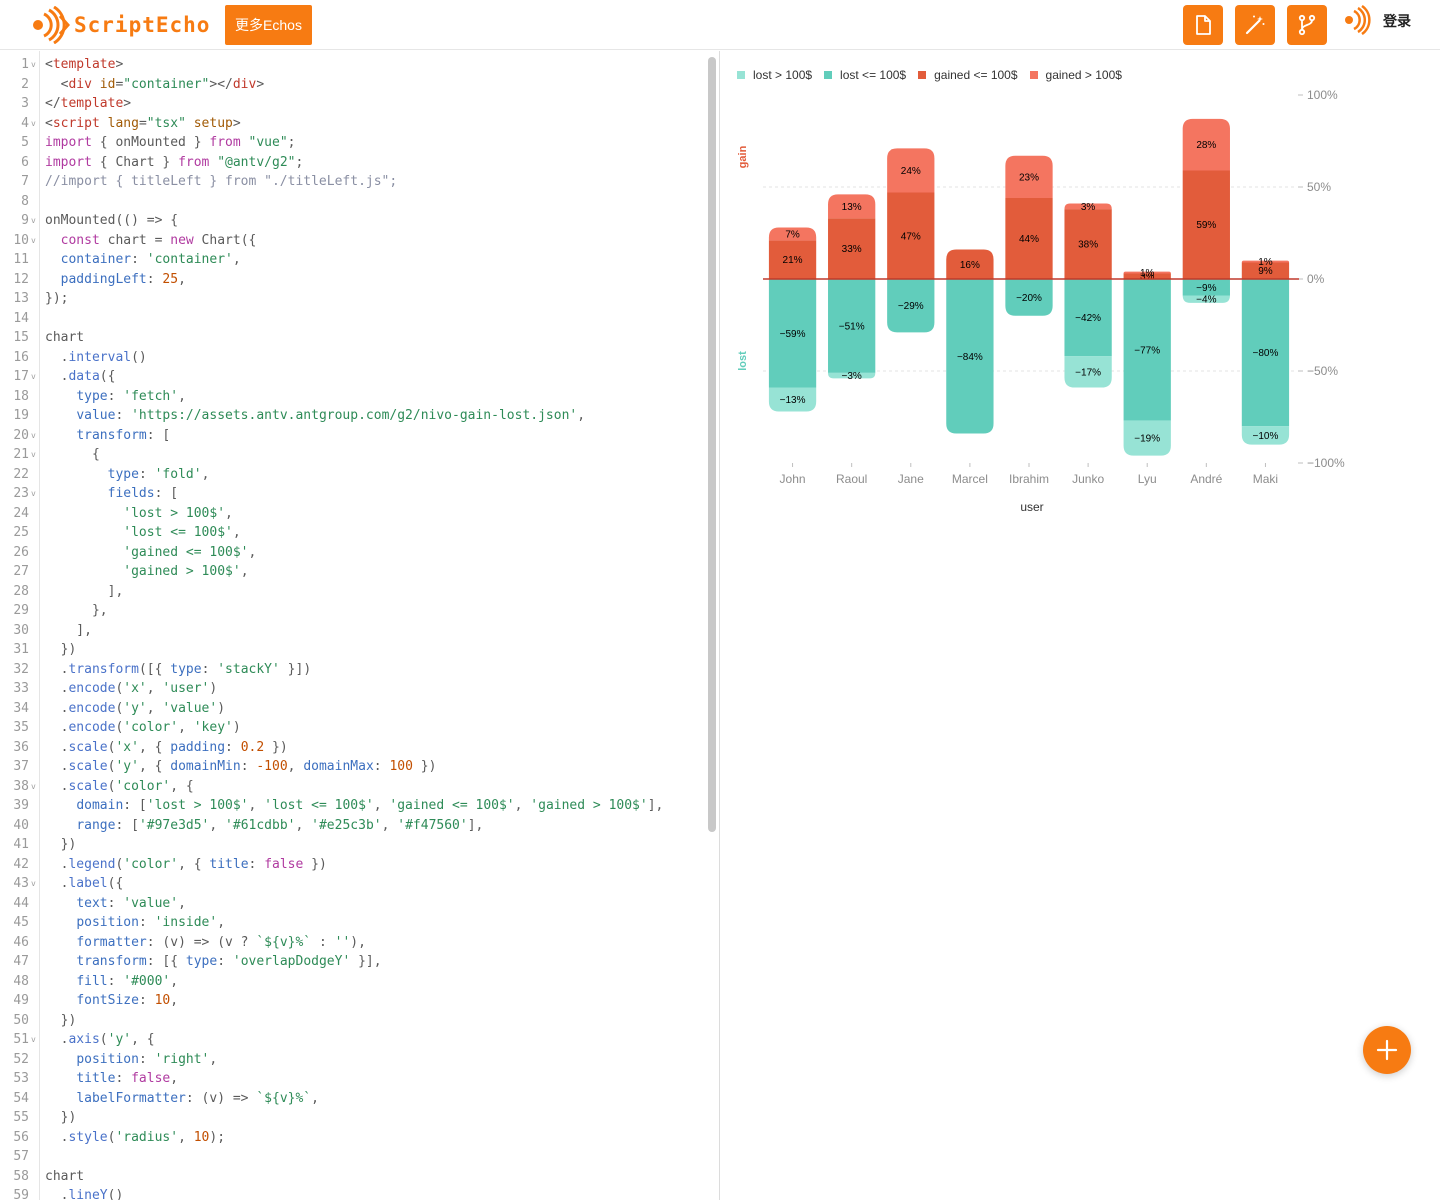 This screenshot has width=1440, height=1200. Describe the element at coordinates (352, 1060) in the screenshot. I see `code-line: 52 position: 'right',` at that location.